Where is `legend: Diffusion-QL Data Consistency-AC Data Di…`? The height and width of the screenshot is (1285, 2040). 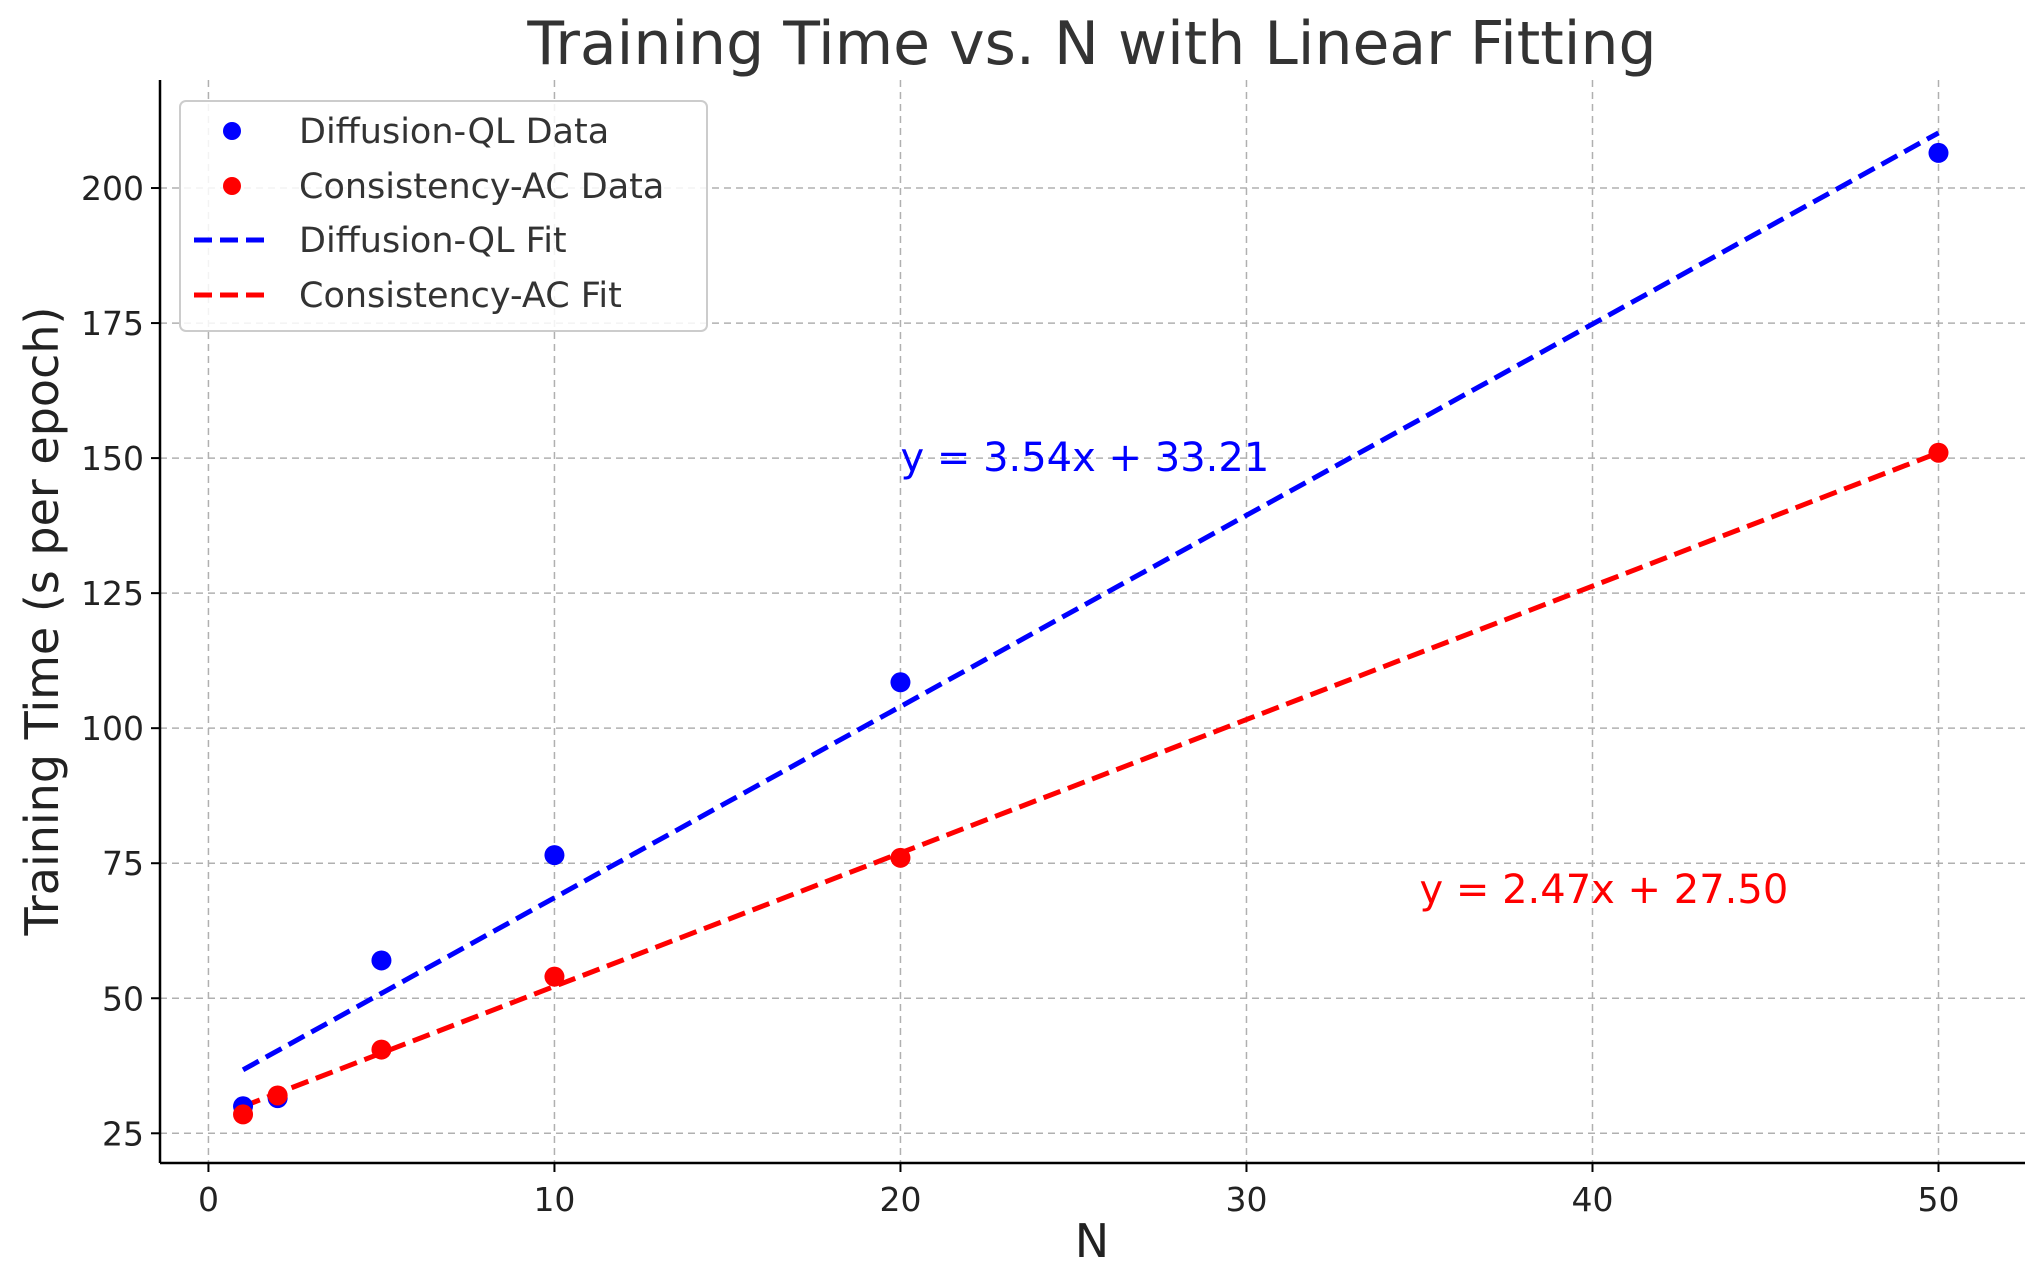
legend: Diffusion-QL Data Consistency-AC Data Di… is located at coordinates (443, 216).